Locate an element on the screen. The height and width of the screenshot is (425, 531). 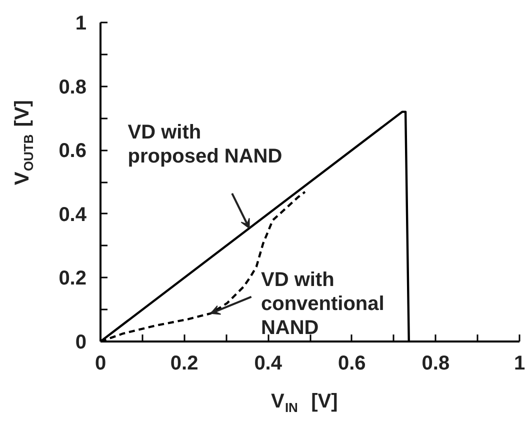
y-tick-label: 0 is located at coordinates (80, 343).